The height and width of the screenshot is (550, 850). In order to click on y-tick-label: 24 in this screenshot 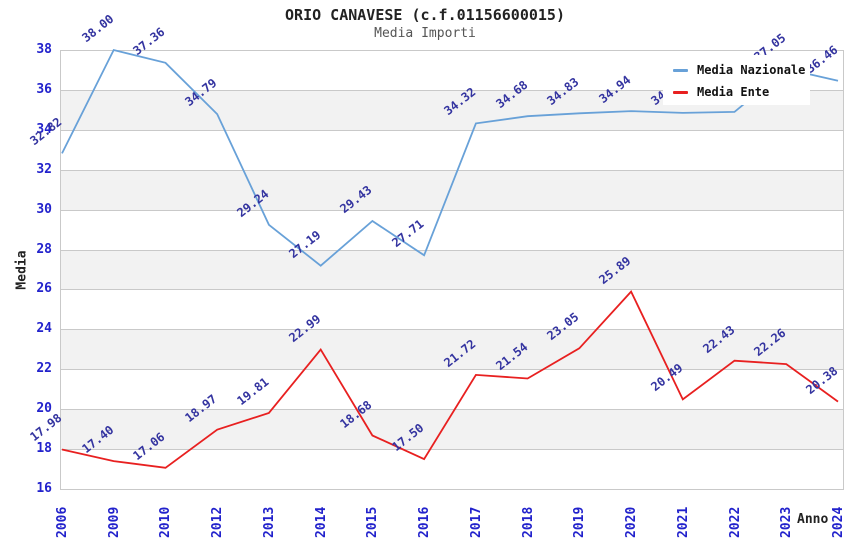, I will do `click(44, 329)`.